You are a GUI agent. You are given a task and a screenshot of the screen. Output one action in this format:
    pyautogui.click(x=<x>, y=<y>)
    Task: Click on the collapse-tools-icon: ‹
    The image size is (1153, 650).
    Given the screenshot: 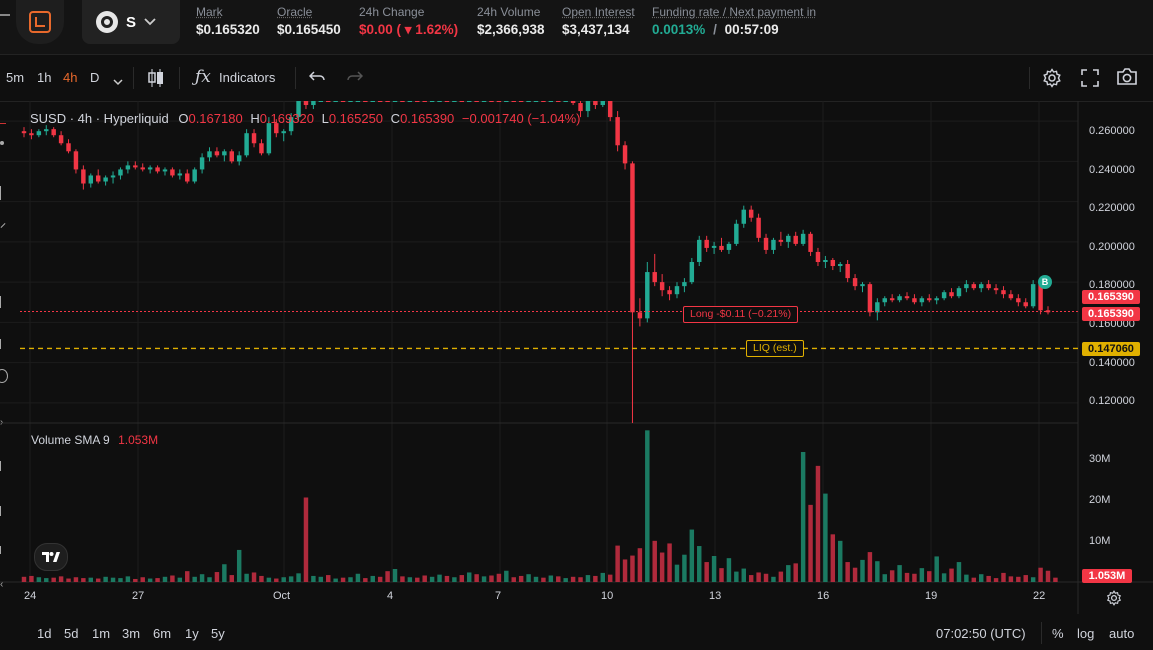 What is the action you would take?
    pyautogui.click(x=2, y=584)
    